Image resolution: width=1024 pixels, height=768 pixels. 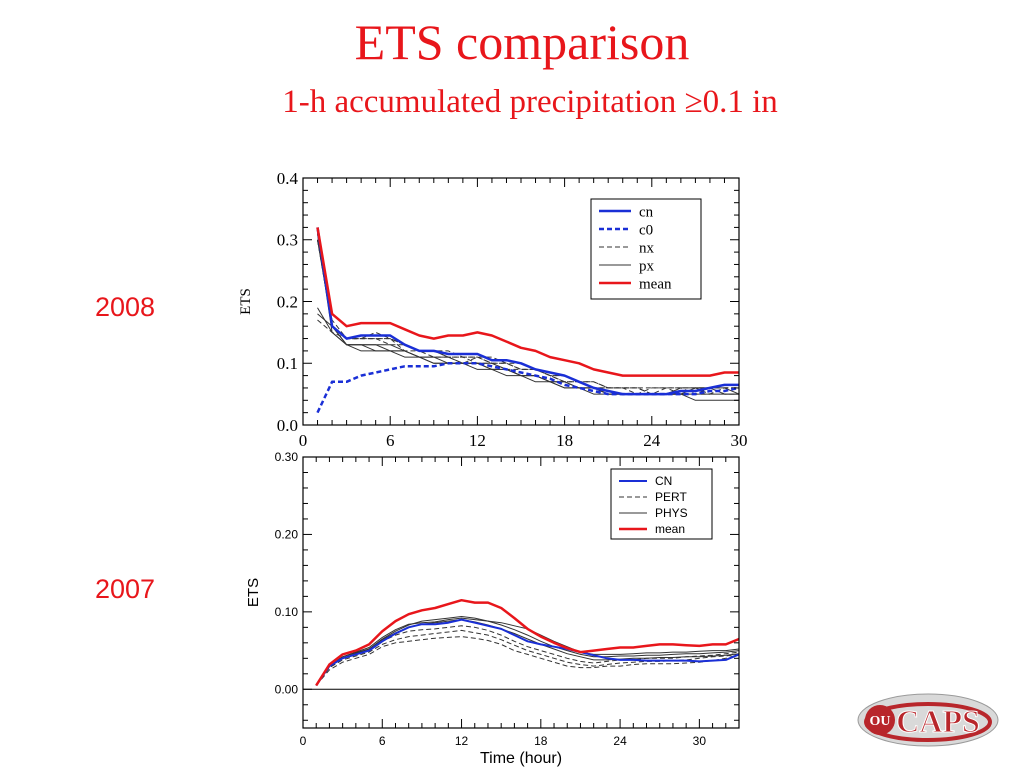 I want to click on legend: cn c0 nx px mean, so click(x=646, y=249).